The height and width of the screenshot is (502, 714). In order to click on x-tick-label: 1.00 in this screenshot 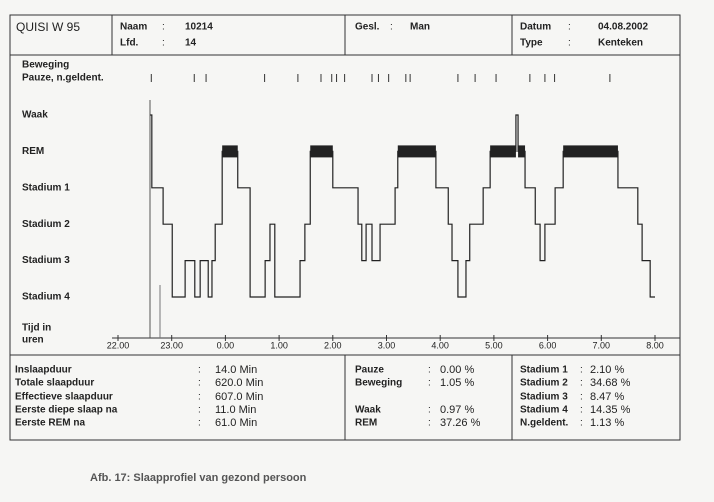, I will do `click(279, 345)`.